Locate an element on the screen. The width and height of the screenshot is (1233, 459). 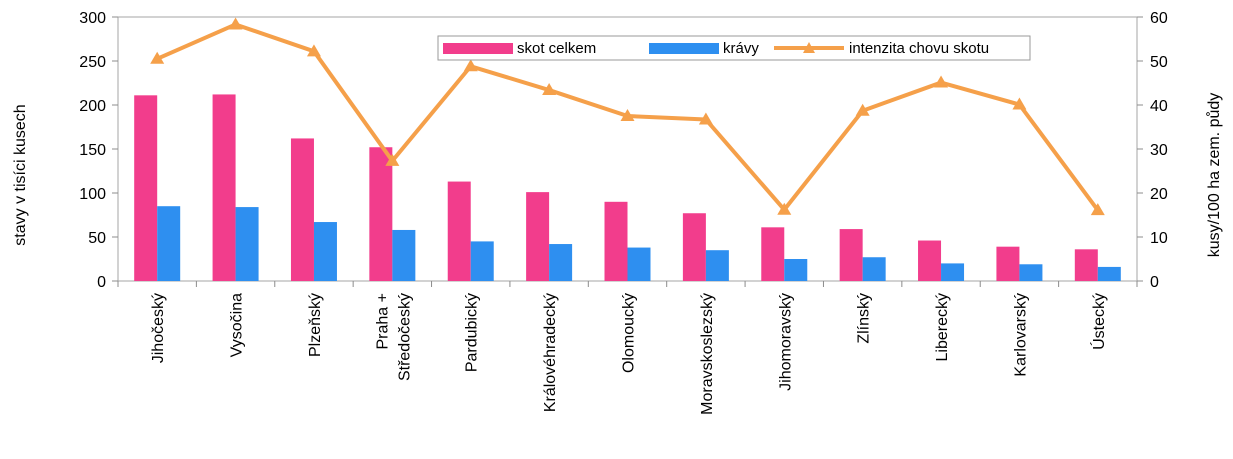
y-tick-label: 200 is located at coordinates (92, 106).